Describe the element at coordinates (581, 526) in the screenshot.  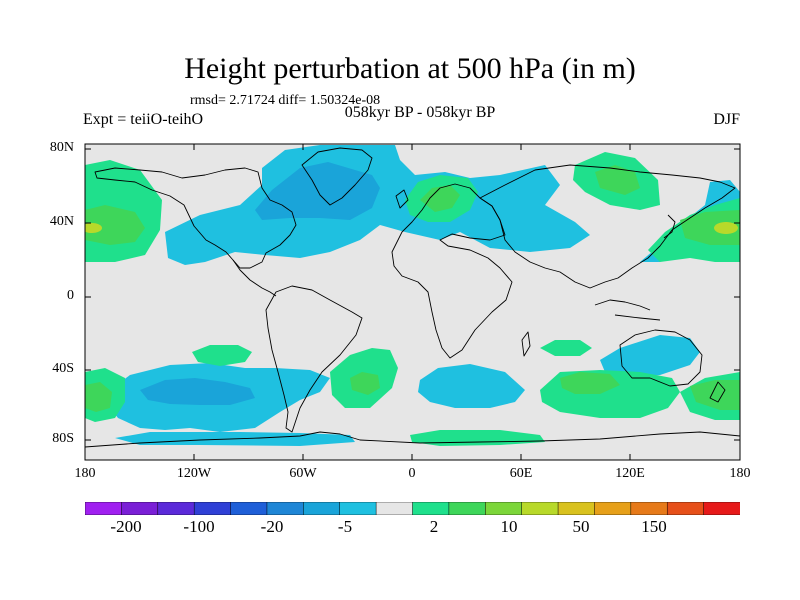
I see `colorbar-label-50: 50` at that location.